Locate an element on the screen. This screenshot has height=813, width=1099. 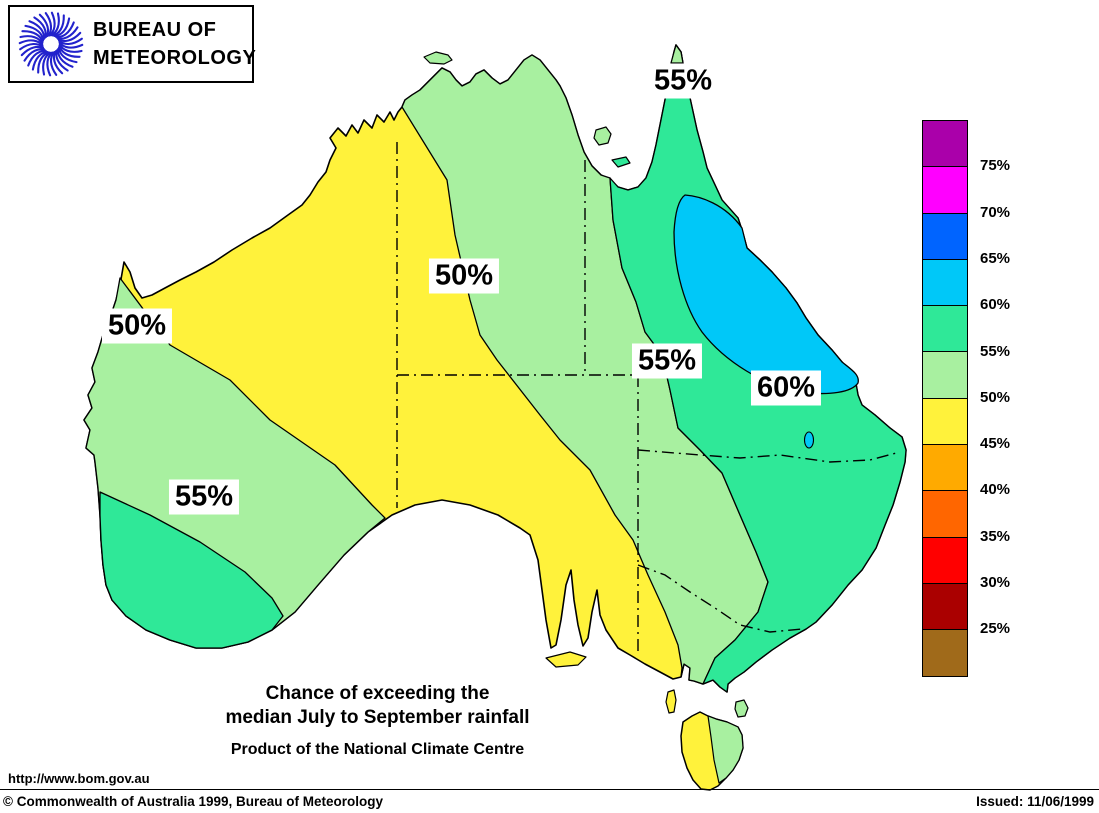
bom-logo-text: BUREAU OF METEOROLOGY is located at coordinates (174, 44).